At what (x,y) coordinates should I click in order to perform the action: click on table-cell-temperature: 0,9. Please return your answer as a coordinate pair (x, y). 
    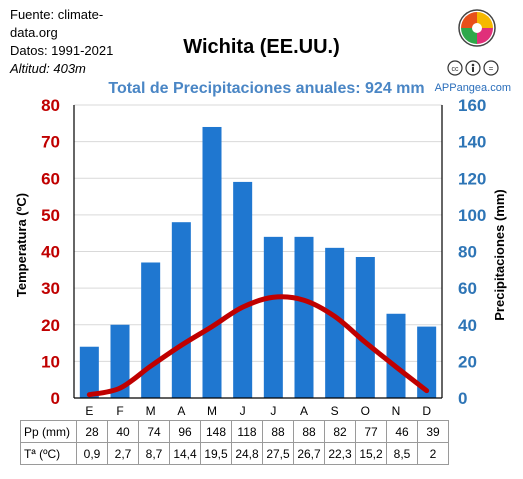
    Looking at the image, I should click on (92, 453).